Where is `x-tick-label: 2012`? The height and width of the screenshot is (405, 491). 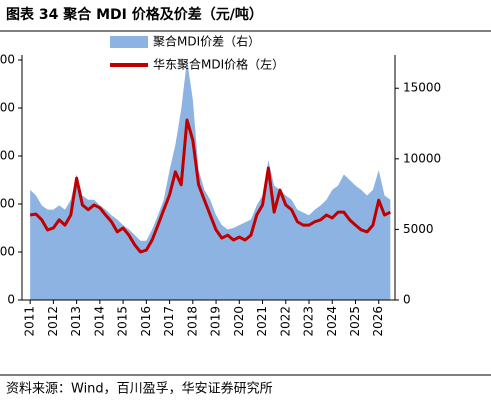 x-tick-label: 2012 is located at coordinates (53, 321).